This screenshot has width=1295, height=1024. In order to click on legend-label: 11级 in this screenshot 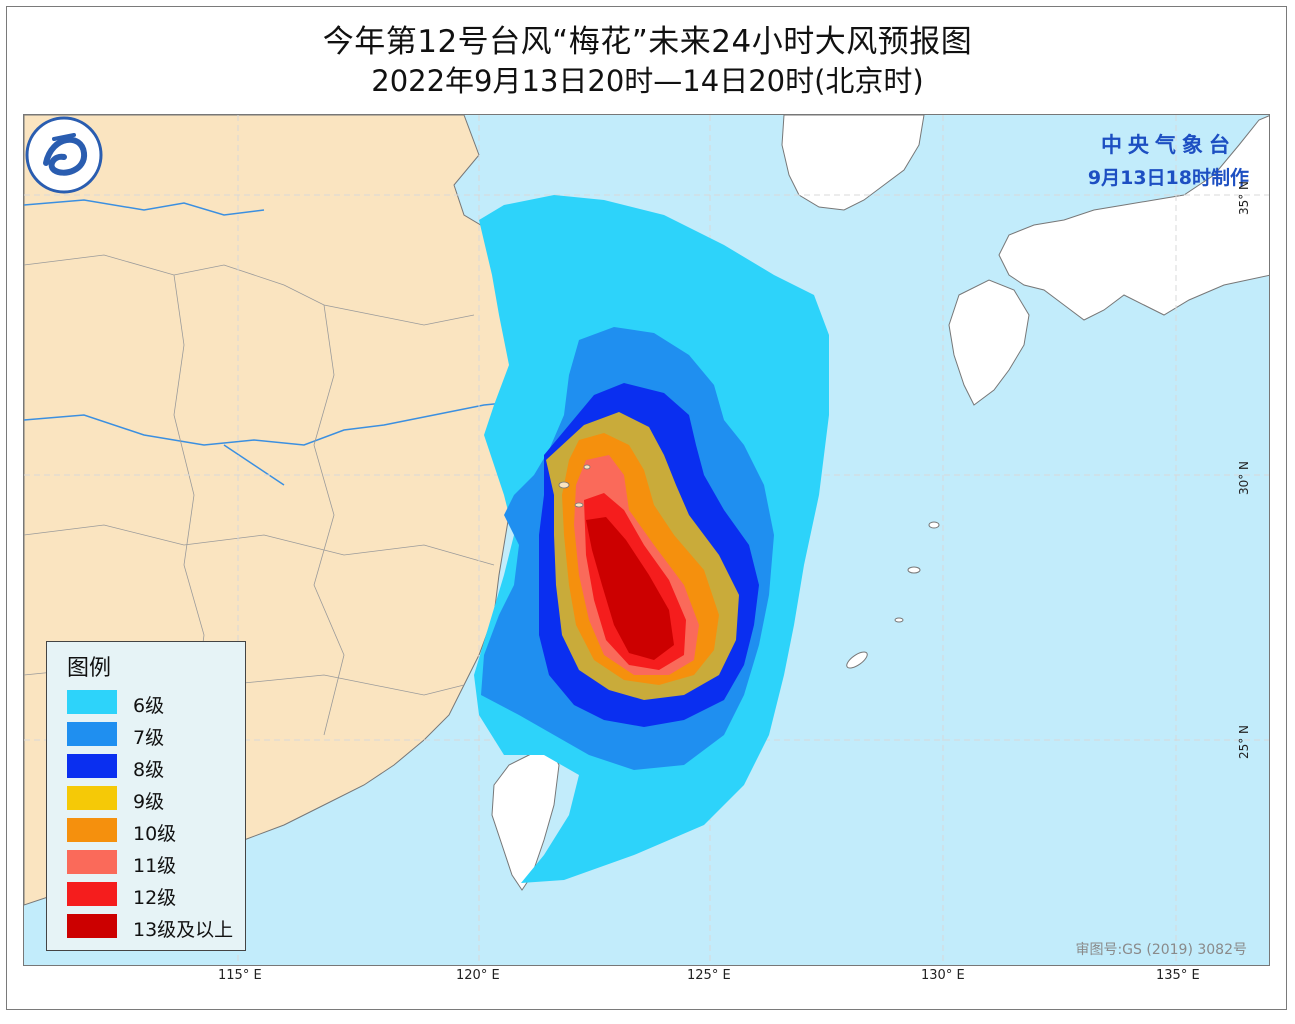, I will do `click(155, 866)`.